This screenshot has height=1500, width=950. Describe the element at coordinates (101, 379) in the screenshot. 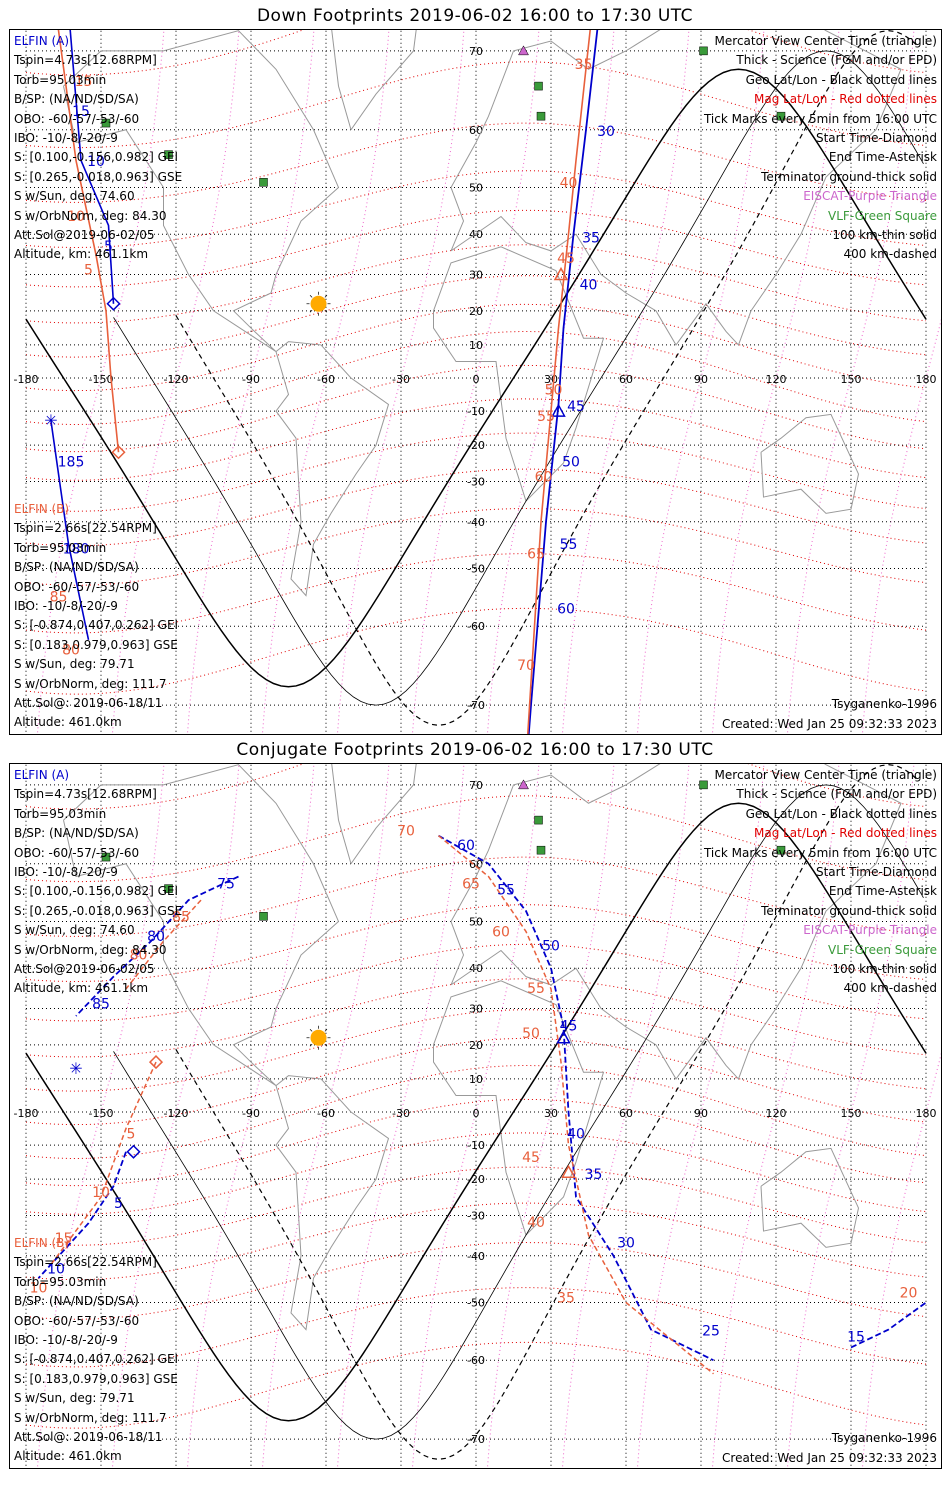

I see `lon-tick-label: -150` at that location.